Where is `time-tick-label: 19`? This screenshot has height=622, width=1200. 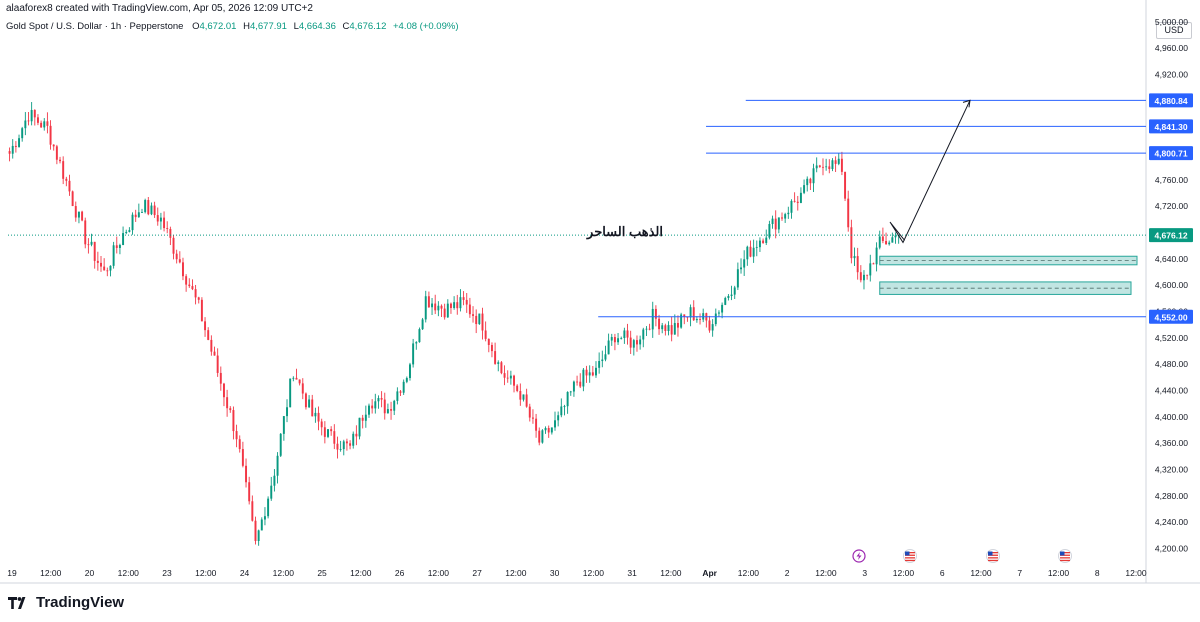
time-tick-label: 19 is located at coordinates (12, 573).